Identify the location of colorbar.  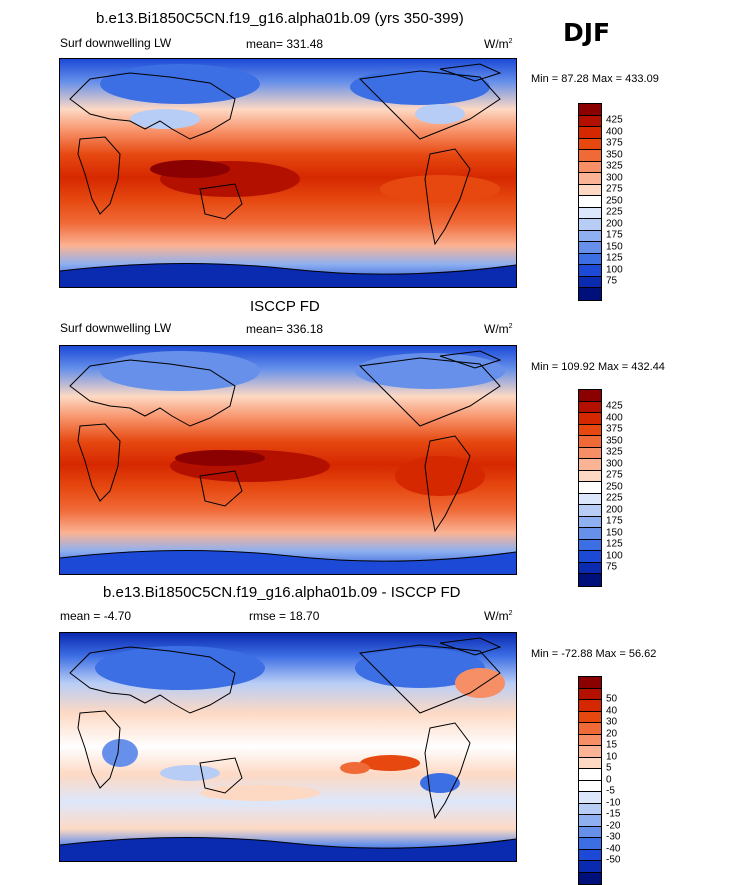
(590, 488).